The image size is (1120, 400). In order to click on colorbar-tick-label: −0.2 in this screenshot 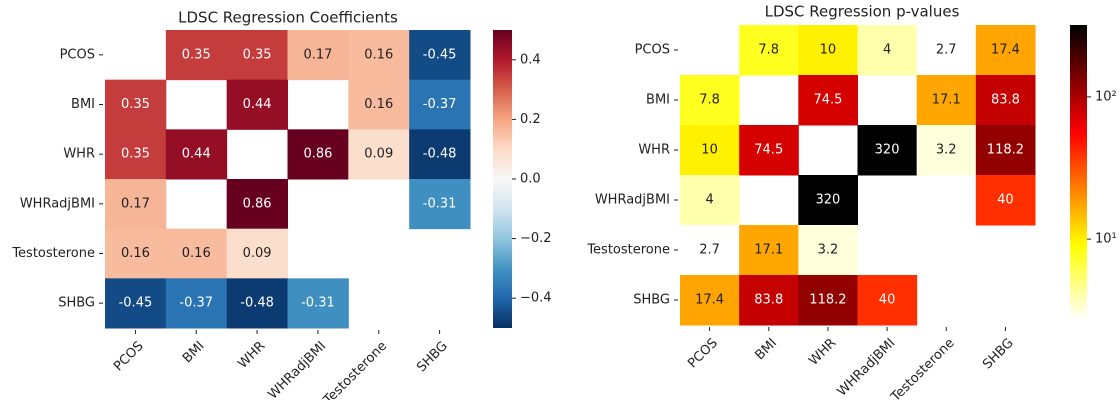, I will do `click(536, 238)`.